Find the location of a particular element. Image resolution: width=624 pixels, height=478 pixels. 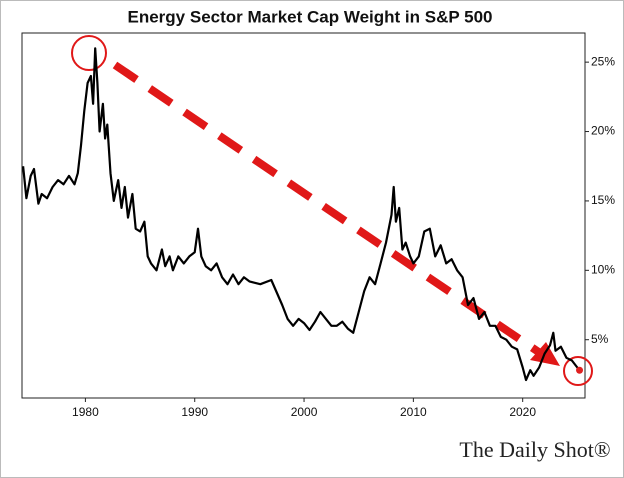

y-tick-label: 20% is located at coordinates (603, 131).